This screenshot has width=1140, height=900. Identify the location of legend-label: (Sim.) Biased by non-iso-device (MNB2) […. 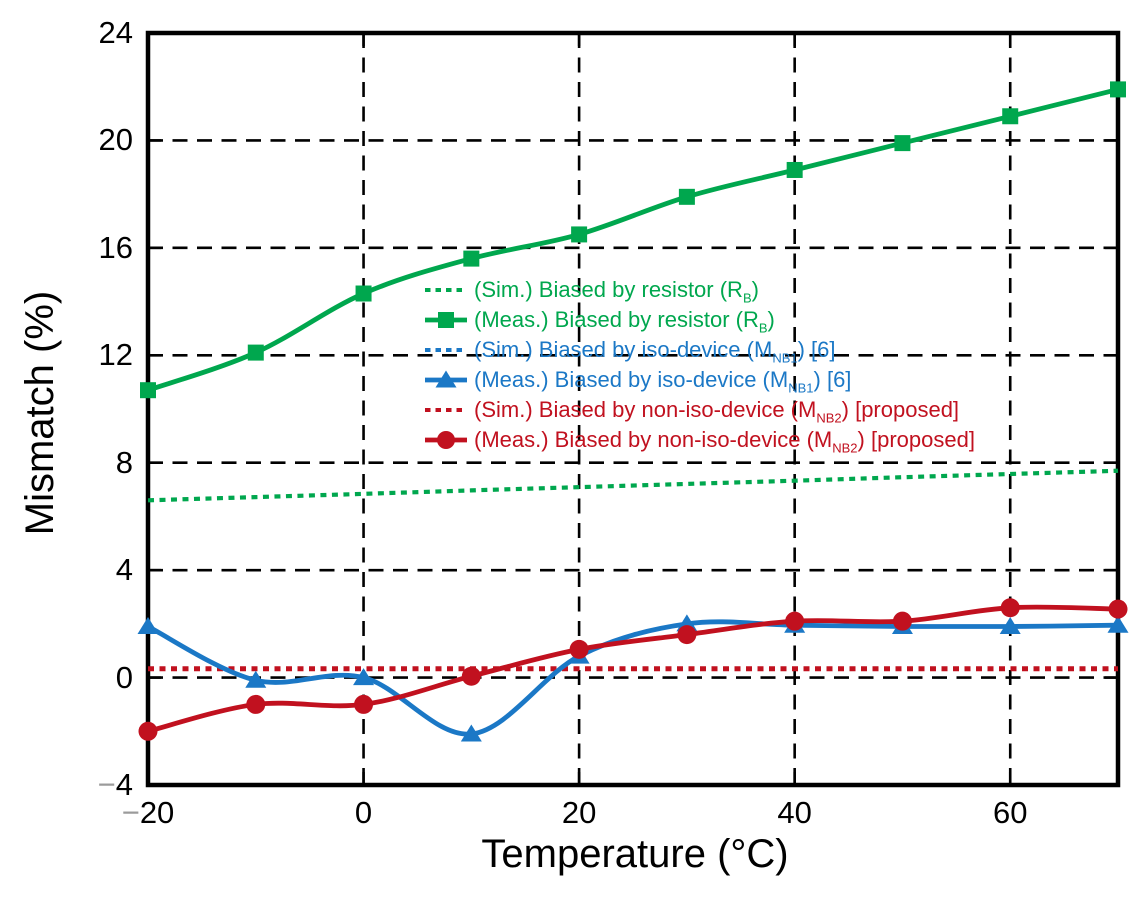
(717, 411).